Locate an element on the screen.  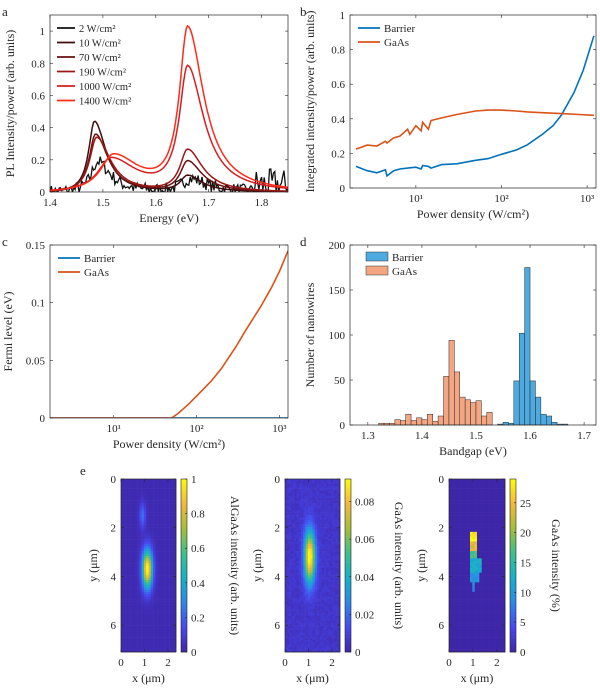
y-tick-label: 2 is located at coordinates (114, 529).